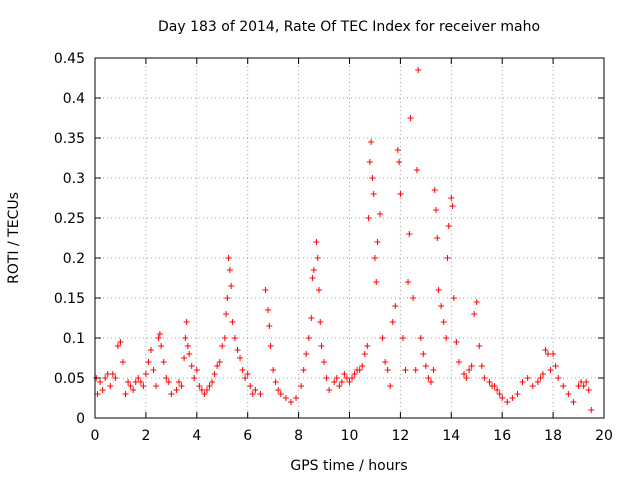  Describe the element at coordinates (400, 436) in the screenshot. I see `x-tick-label: 12` at that location.